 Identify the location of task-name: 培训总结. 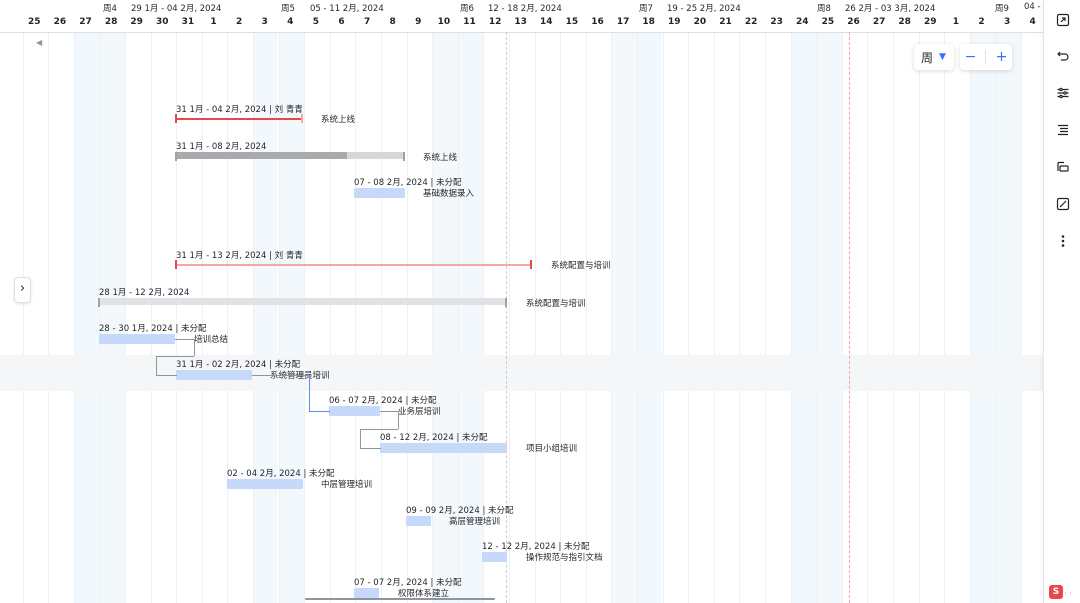
(211, 340).